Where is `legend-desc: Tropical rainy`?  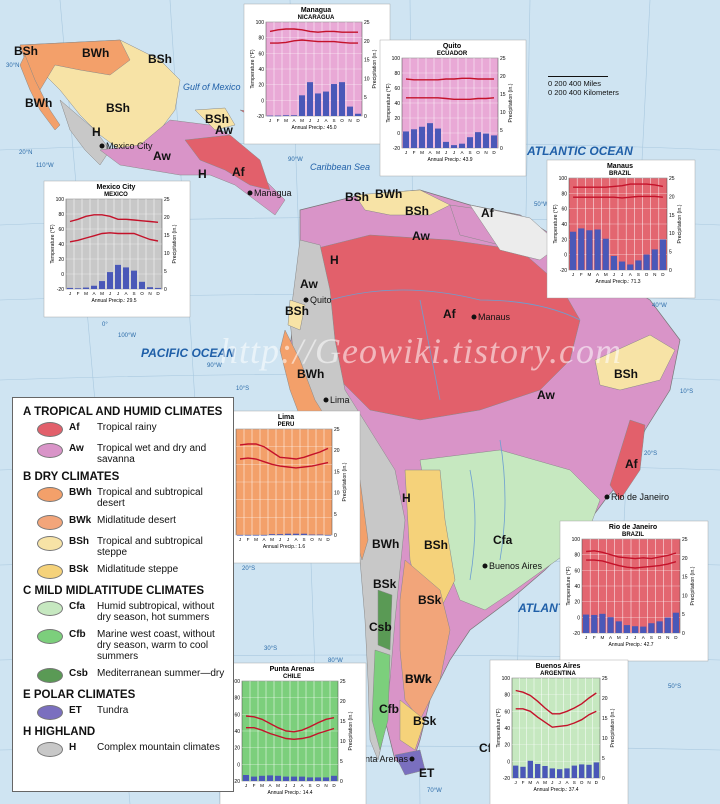
legend-desc: Tropical rainy is located at coordinates (127, 427).